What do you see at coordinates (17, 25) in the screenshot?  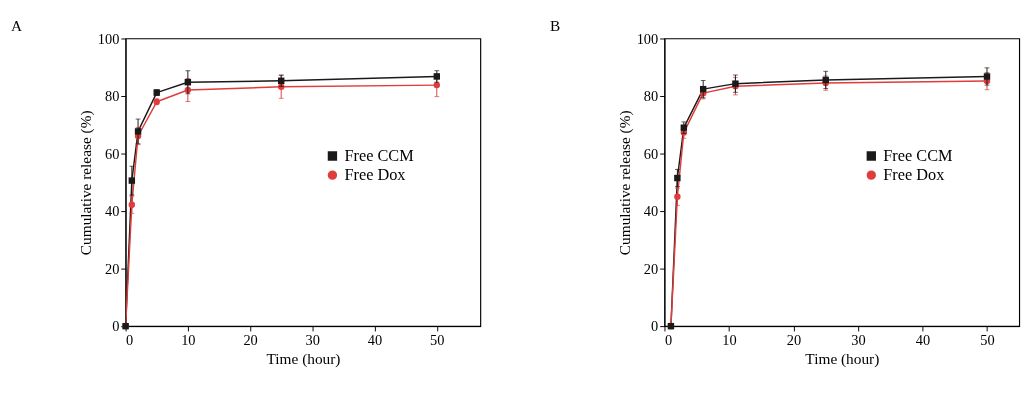 I see `chart-title: A` at bounding box center [17, 25].